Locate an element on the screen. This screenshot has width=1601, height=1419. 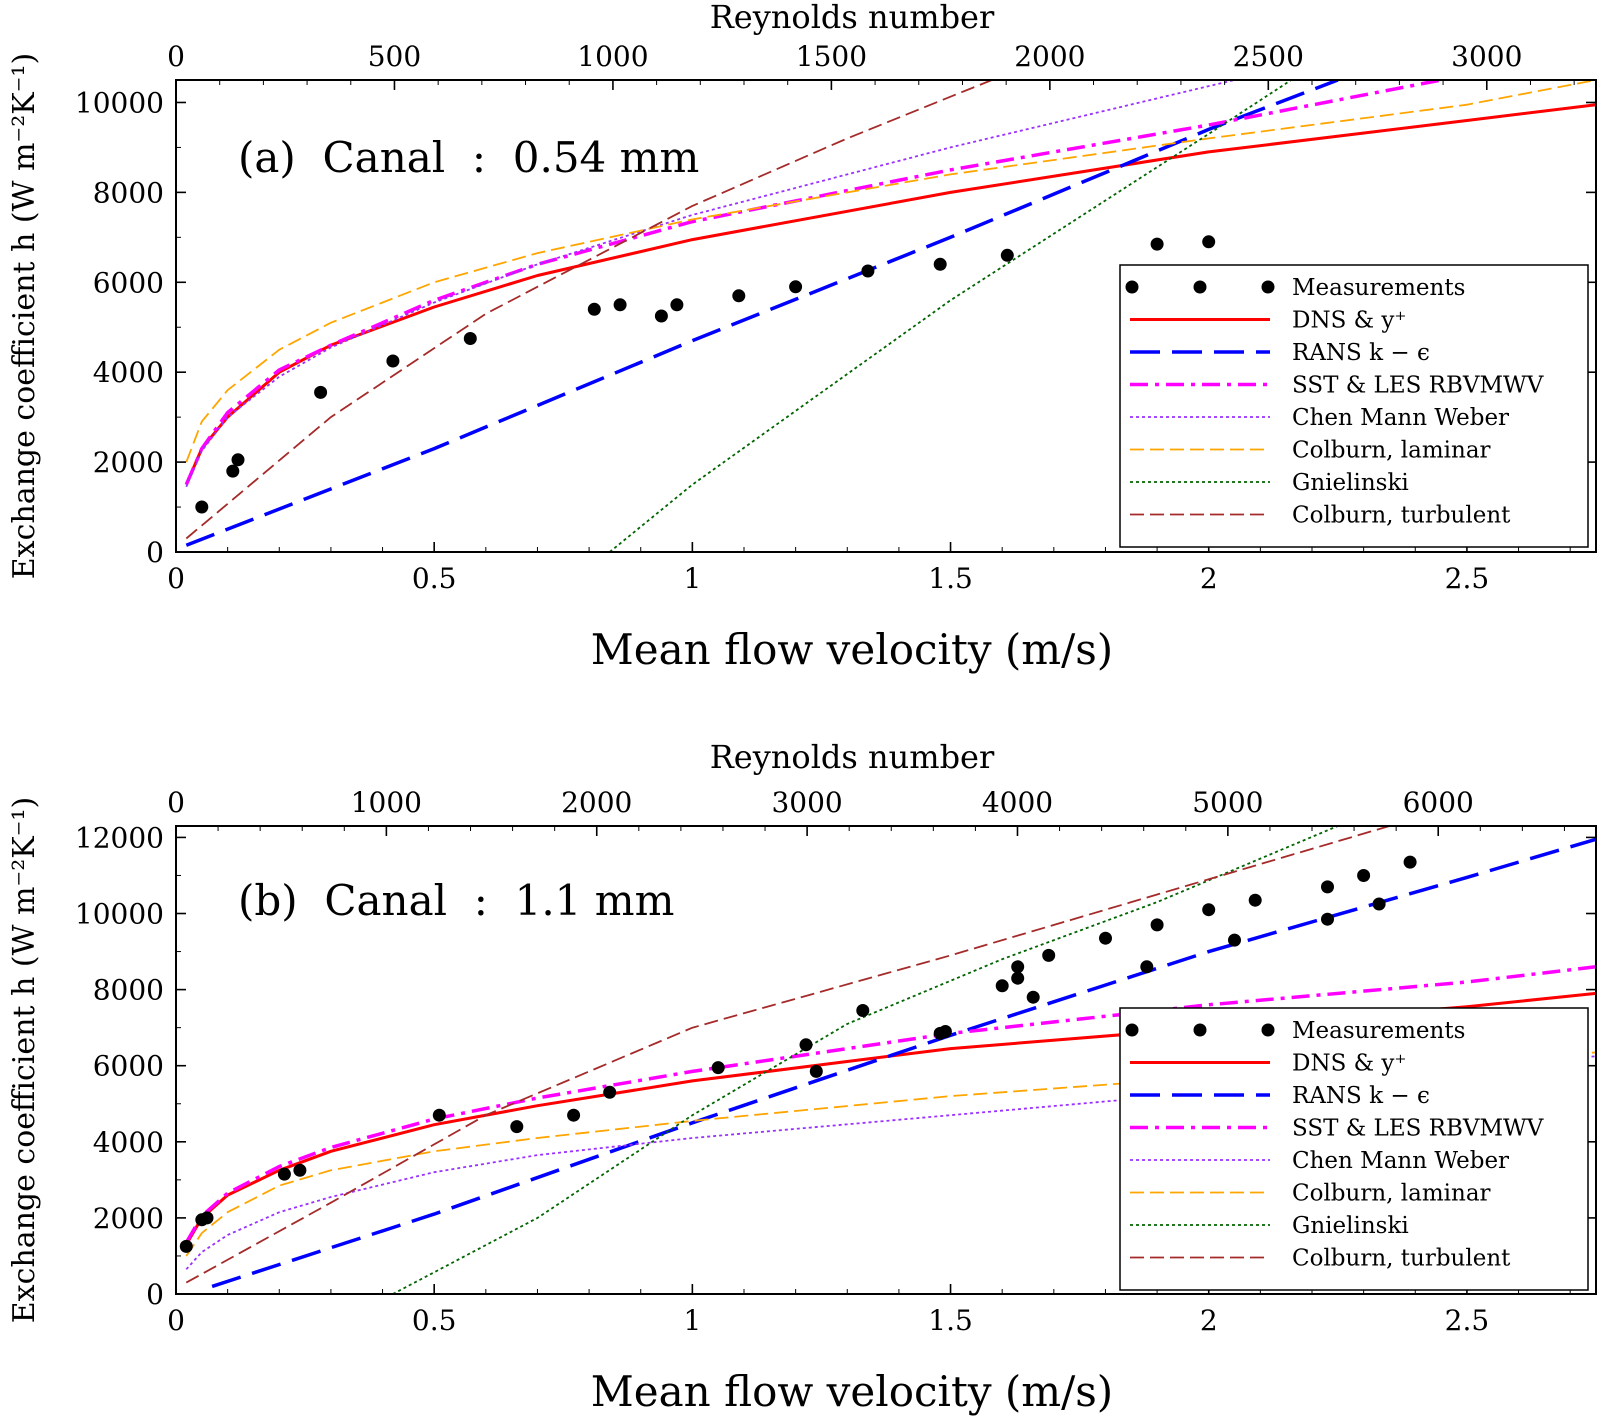
legend-label-colburn-laminar-a: Colburn, laminar is located at coordinates (1391, 451).